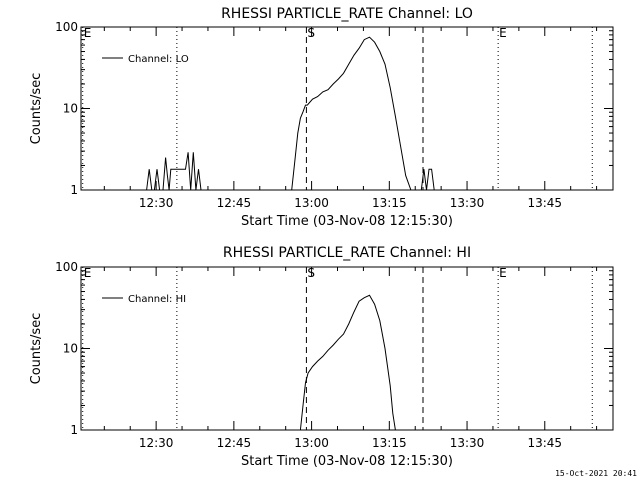 This screenshot has height=480, width=640. What do you see at coordinates (544, 203) in the screenshot?
I see `panel-1-xtick-label: 13:45` at bounding box center [544, 203].